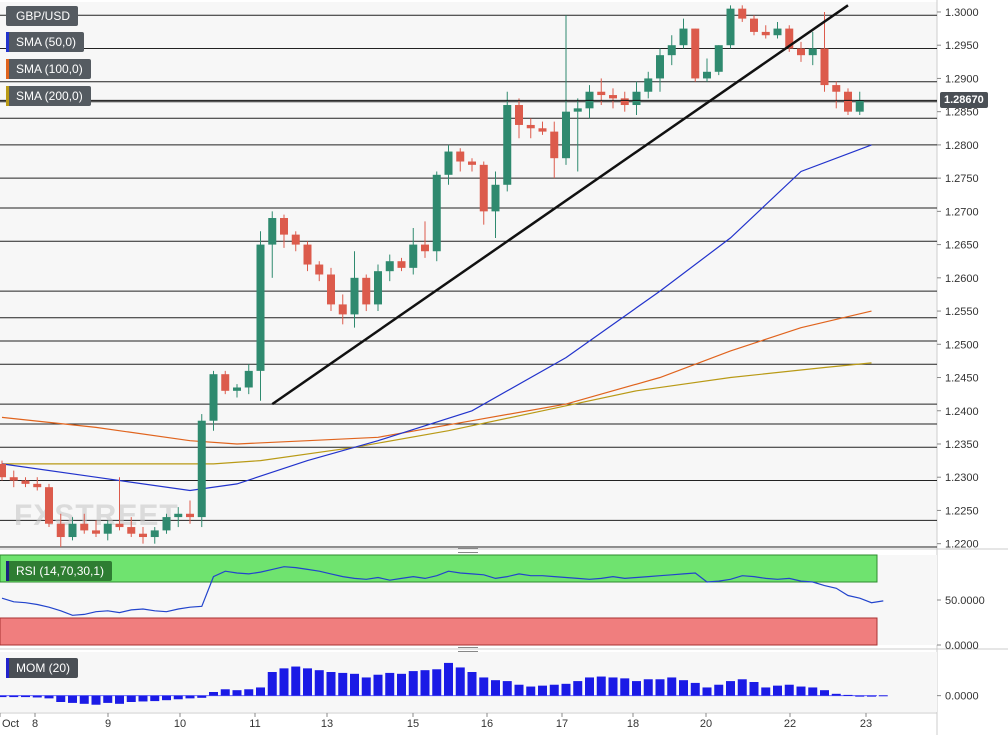  Describe the element at coordinates (962, 545) in the screenshot. I see `price-axis-label: 1.2200` at that location.